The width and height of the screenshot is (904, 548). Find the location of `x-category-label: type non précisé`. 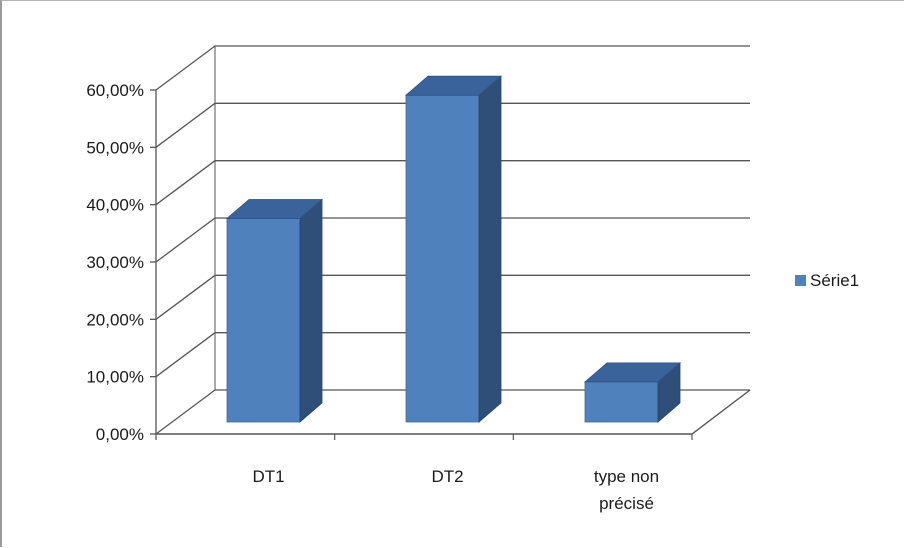

x-category-label: type non précisé is located at coordinates (626, 490).